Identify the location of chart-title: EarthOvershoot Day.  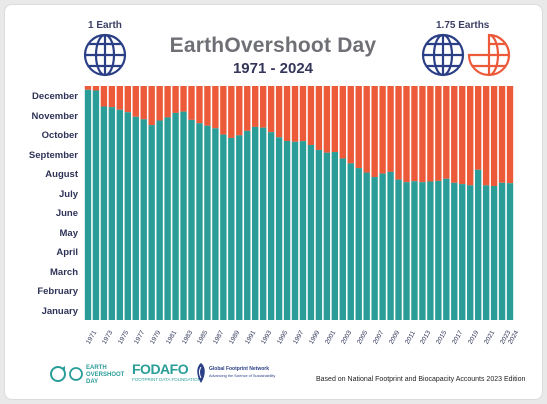
(273, 45).